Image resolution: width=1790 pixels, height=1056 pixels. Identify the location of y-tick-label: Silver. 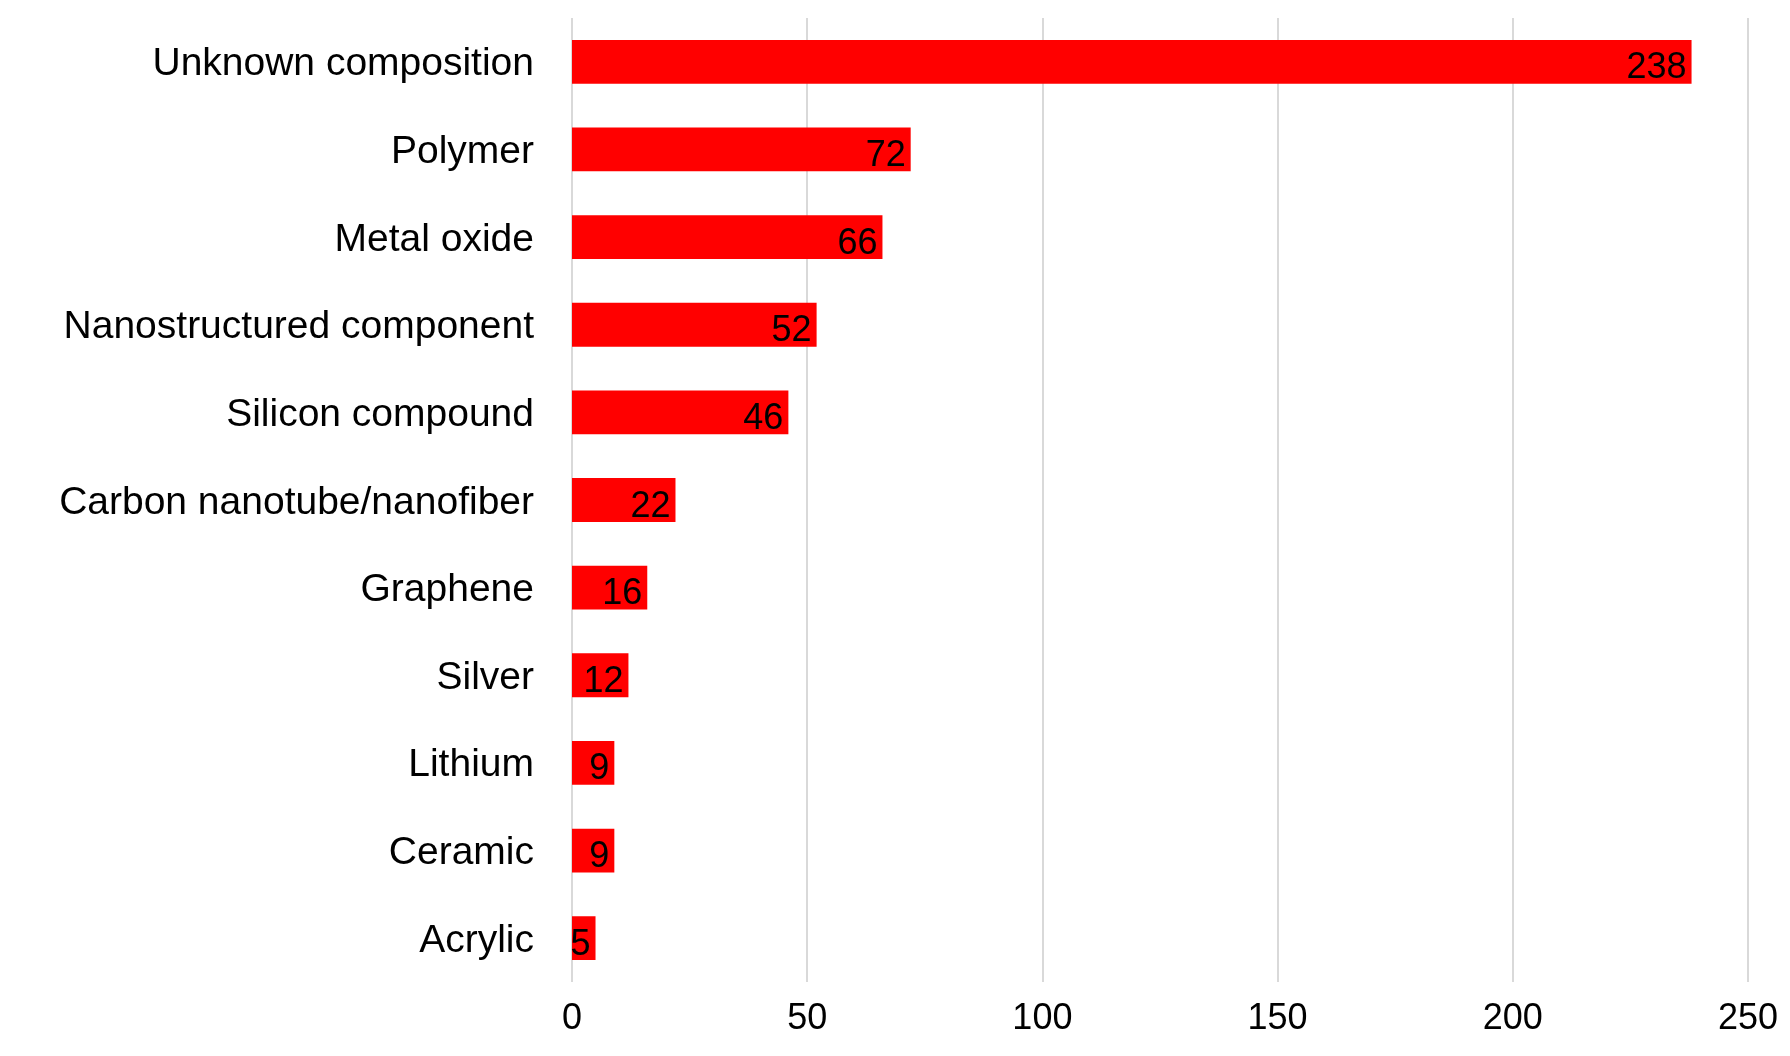
(485, 675).